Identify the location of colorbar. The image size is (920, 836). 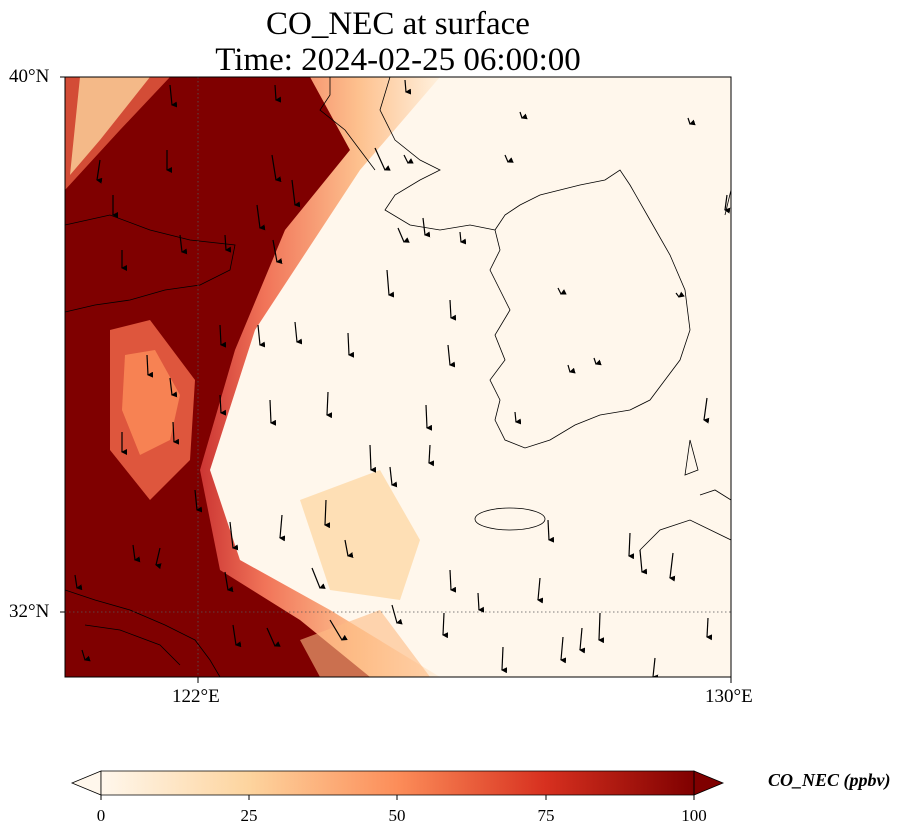
(397, 785).